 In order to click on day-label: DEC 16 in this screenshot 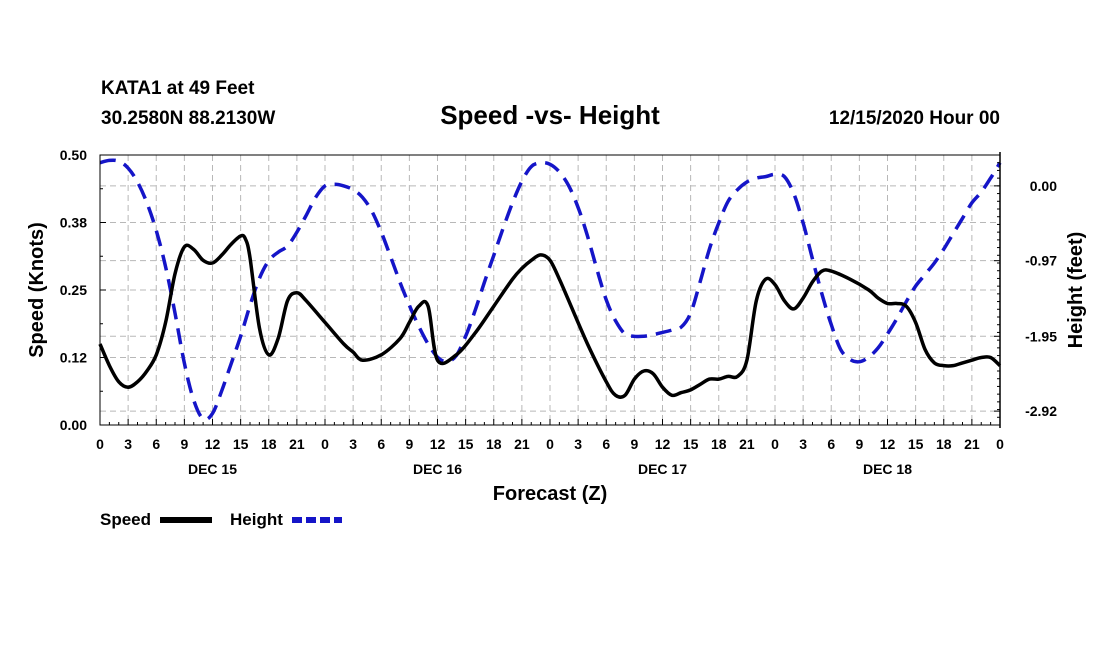, I will do `click(437, 469)`.